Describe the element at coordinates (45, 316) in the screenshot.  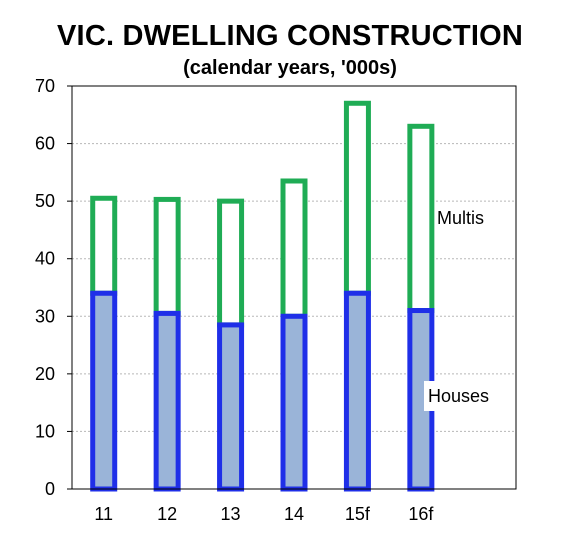
I see `y-tick-label: 30` at that location.